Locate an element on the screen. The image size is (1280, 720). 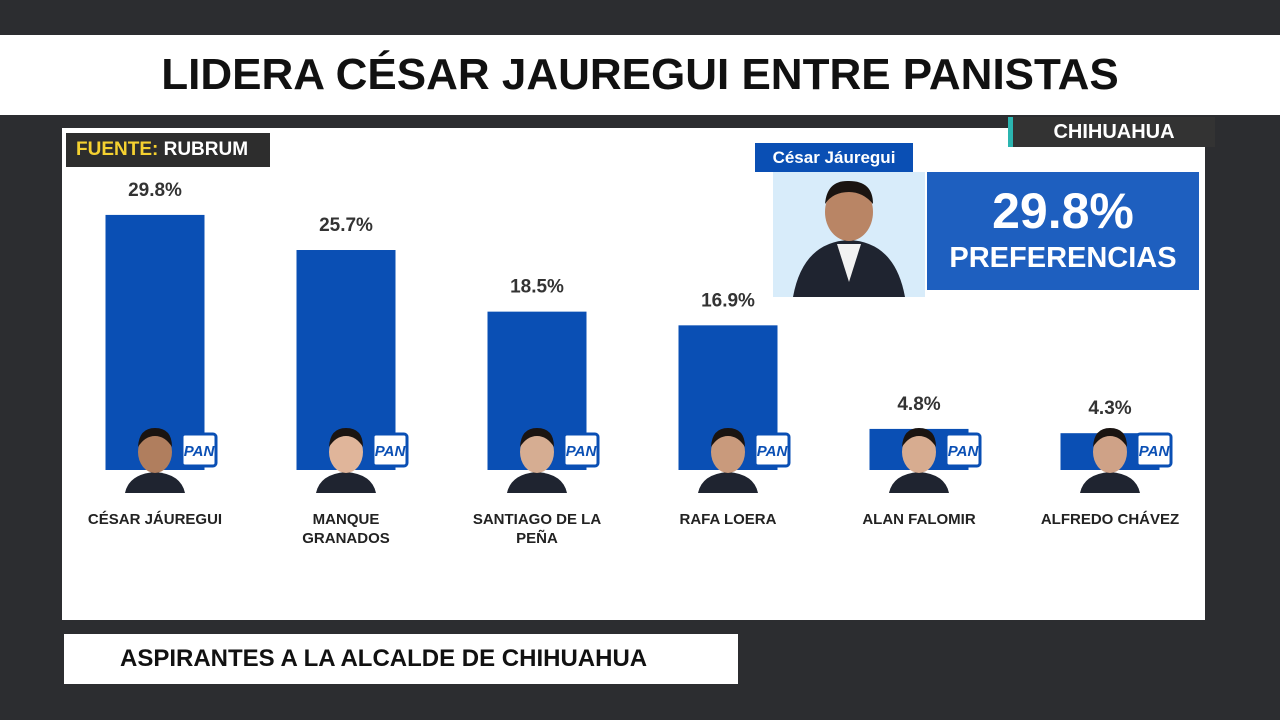
portrait is located at coordinates (849, 238).